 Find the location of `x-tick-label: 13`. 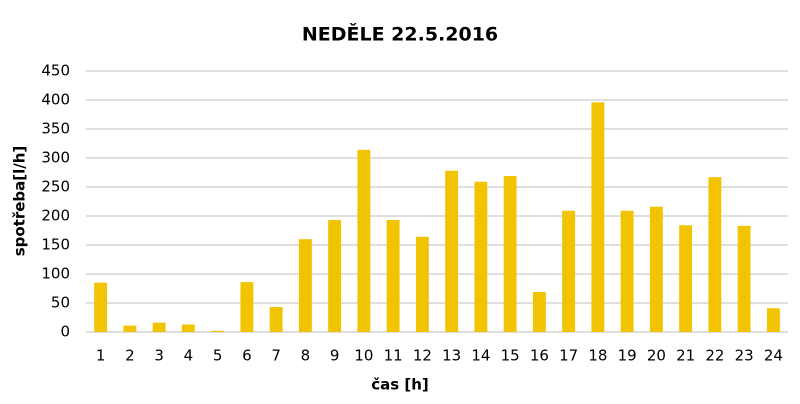

x-tick-label: 13 is located at coordinates (451, 356).